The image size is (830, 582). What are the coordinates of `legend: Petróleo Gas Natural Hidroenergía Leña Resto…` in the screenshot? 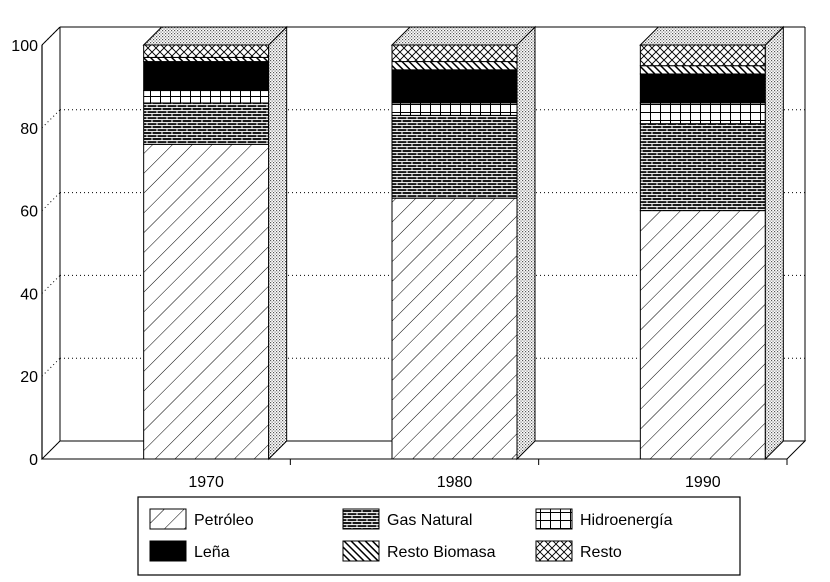 It's located at (439, 536).